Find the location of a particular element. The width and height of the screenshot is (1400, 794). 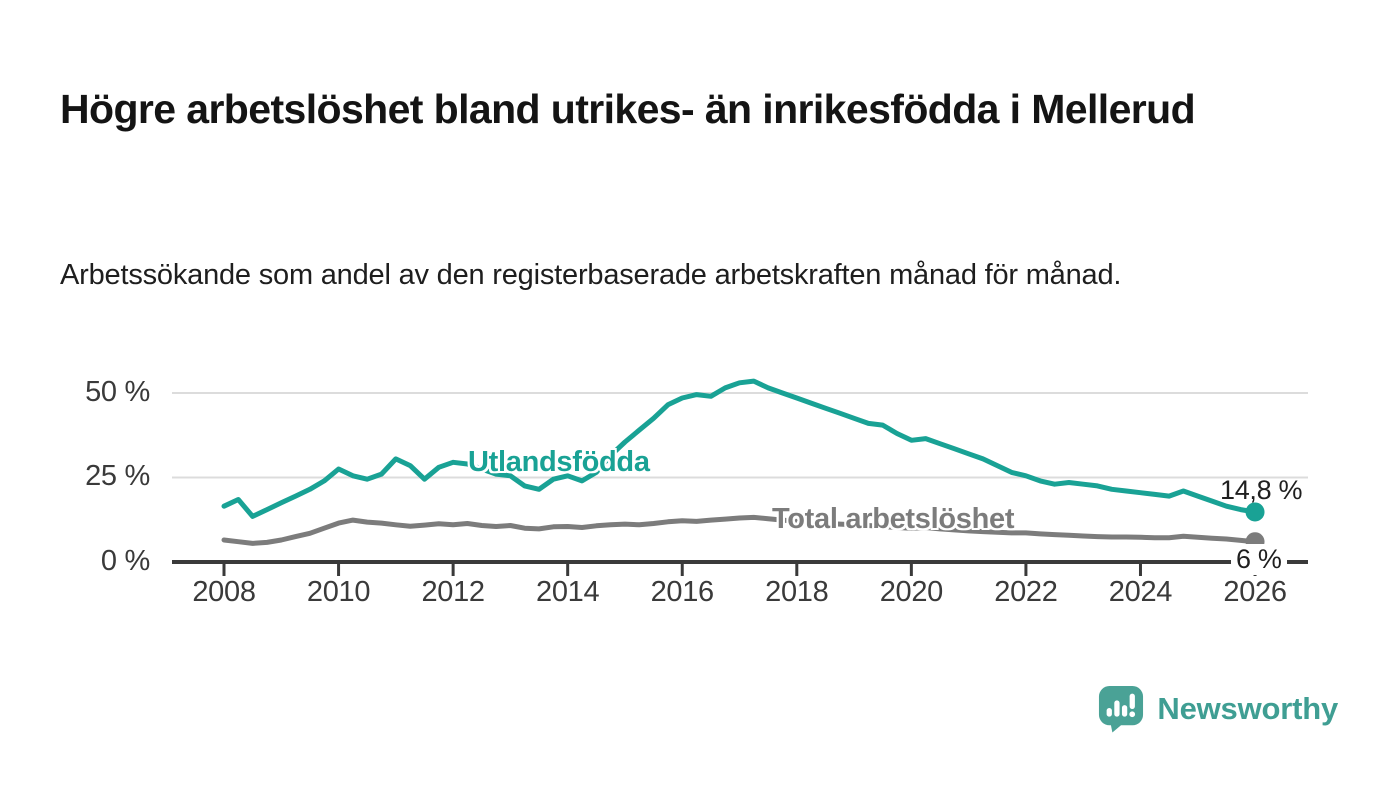

end-value-label-total: 6 % is located at coordinates (1259, 559).